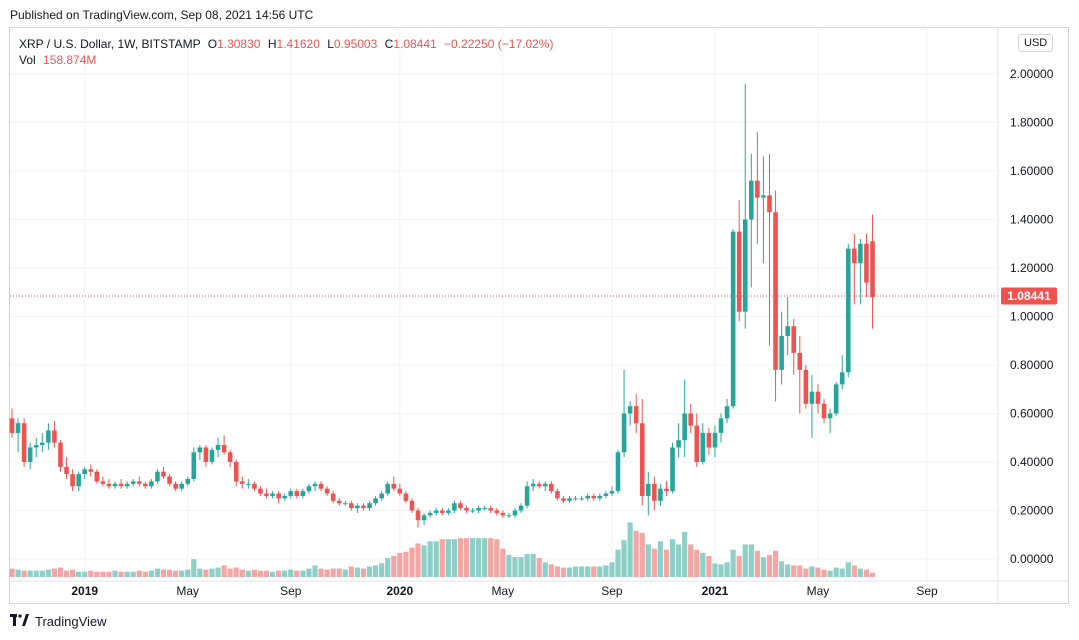 This screenshot has width=1079, height=640. What do you see at coordinates (1032, 511) in the screenshot?
I see `price-tick-label: 0.20000` at bounding box center [1032, 511].